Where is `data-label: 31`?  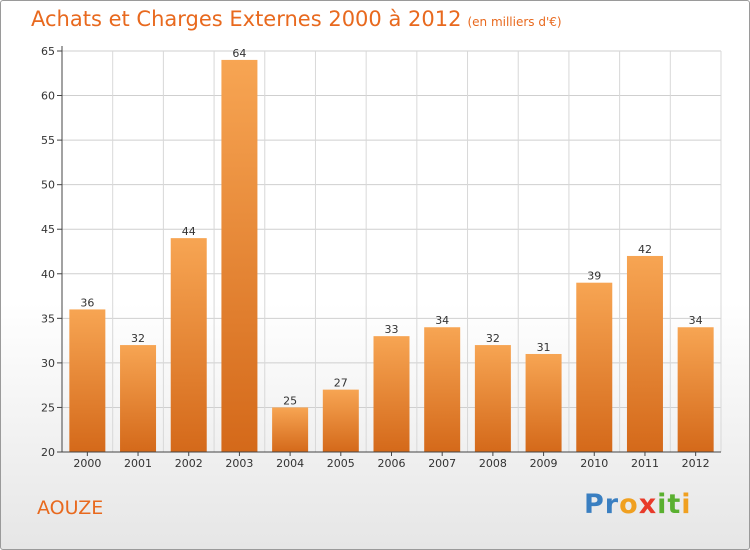 data-label: 31 is located at coordinates (544, 347).